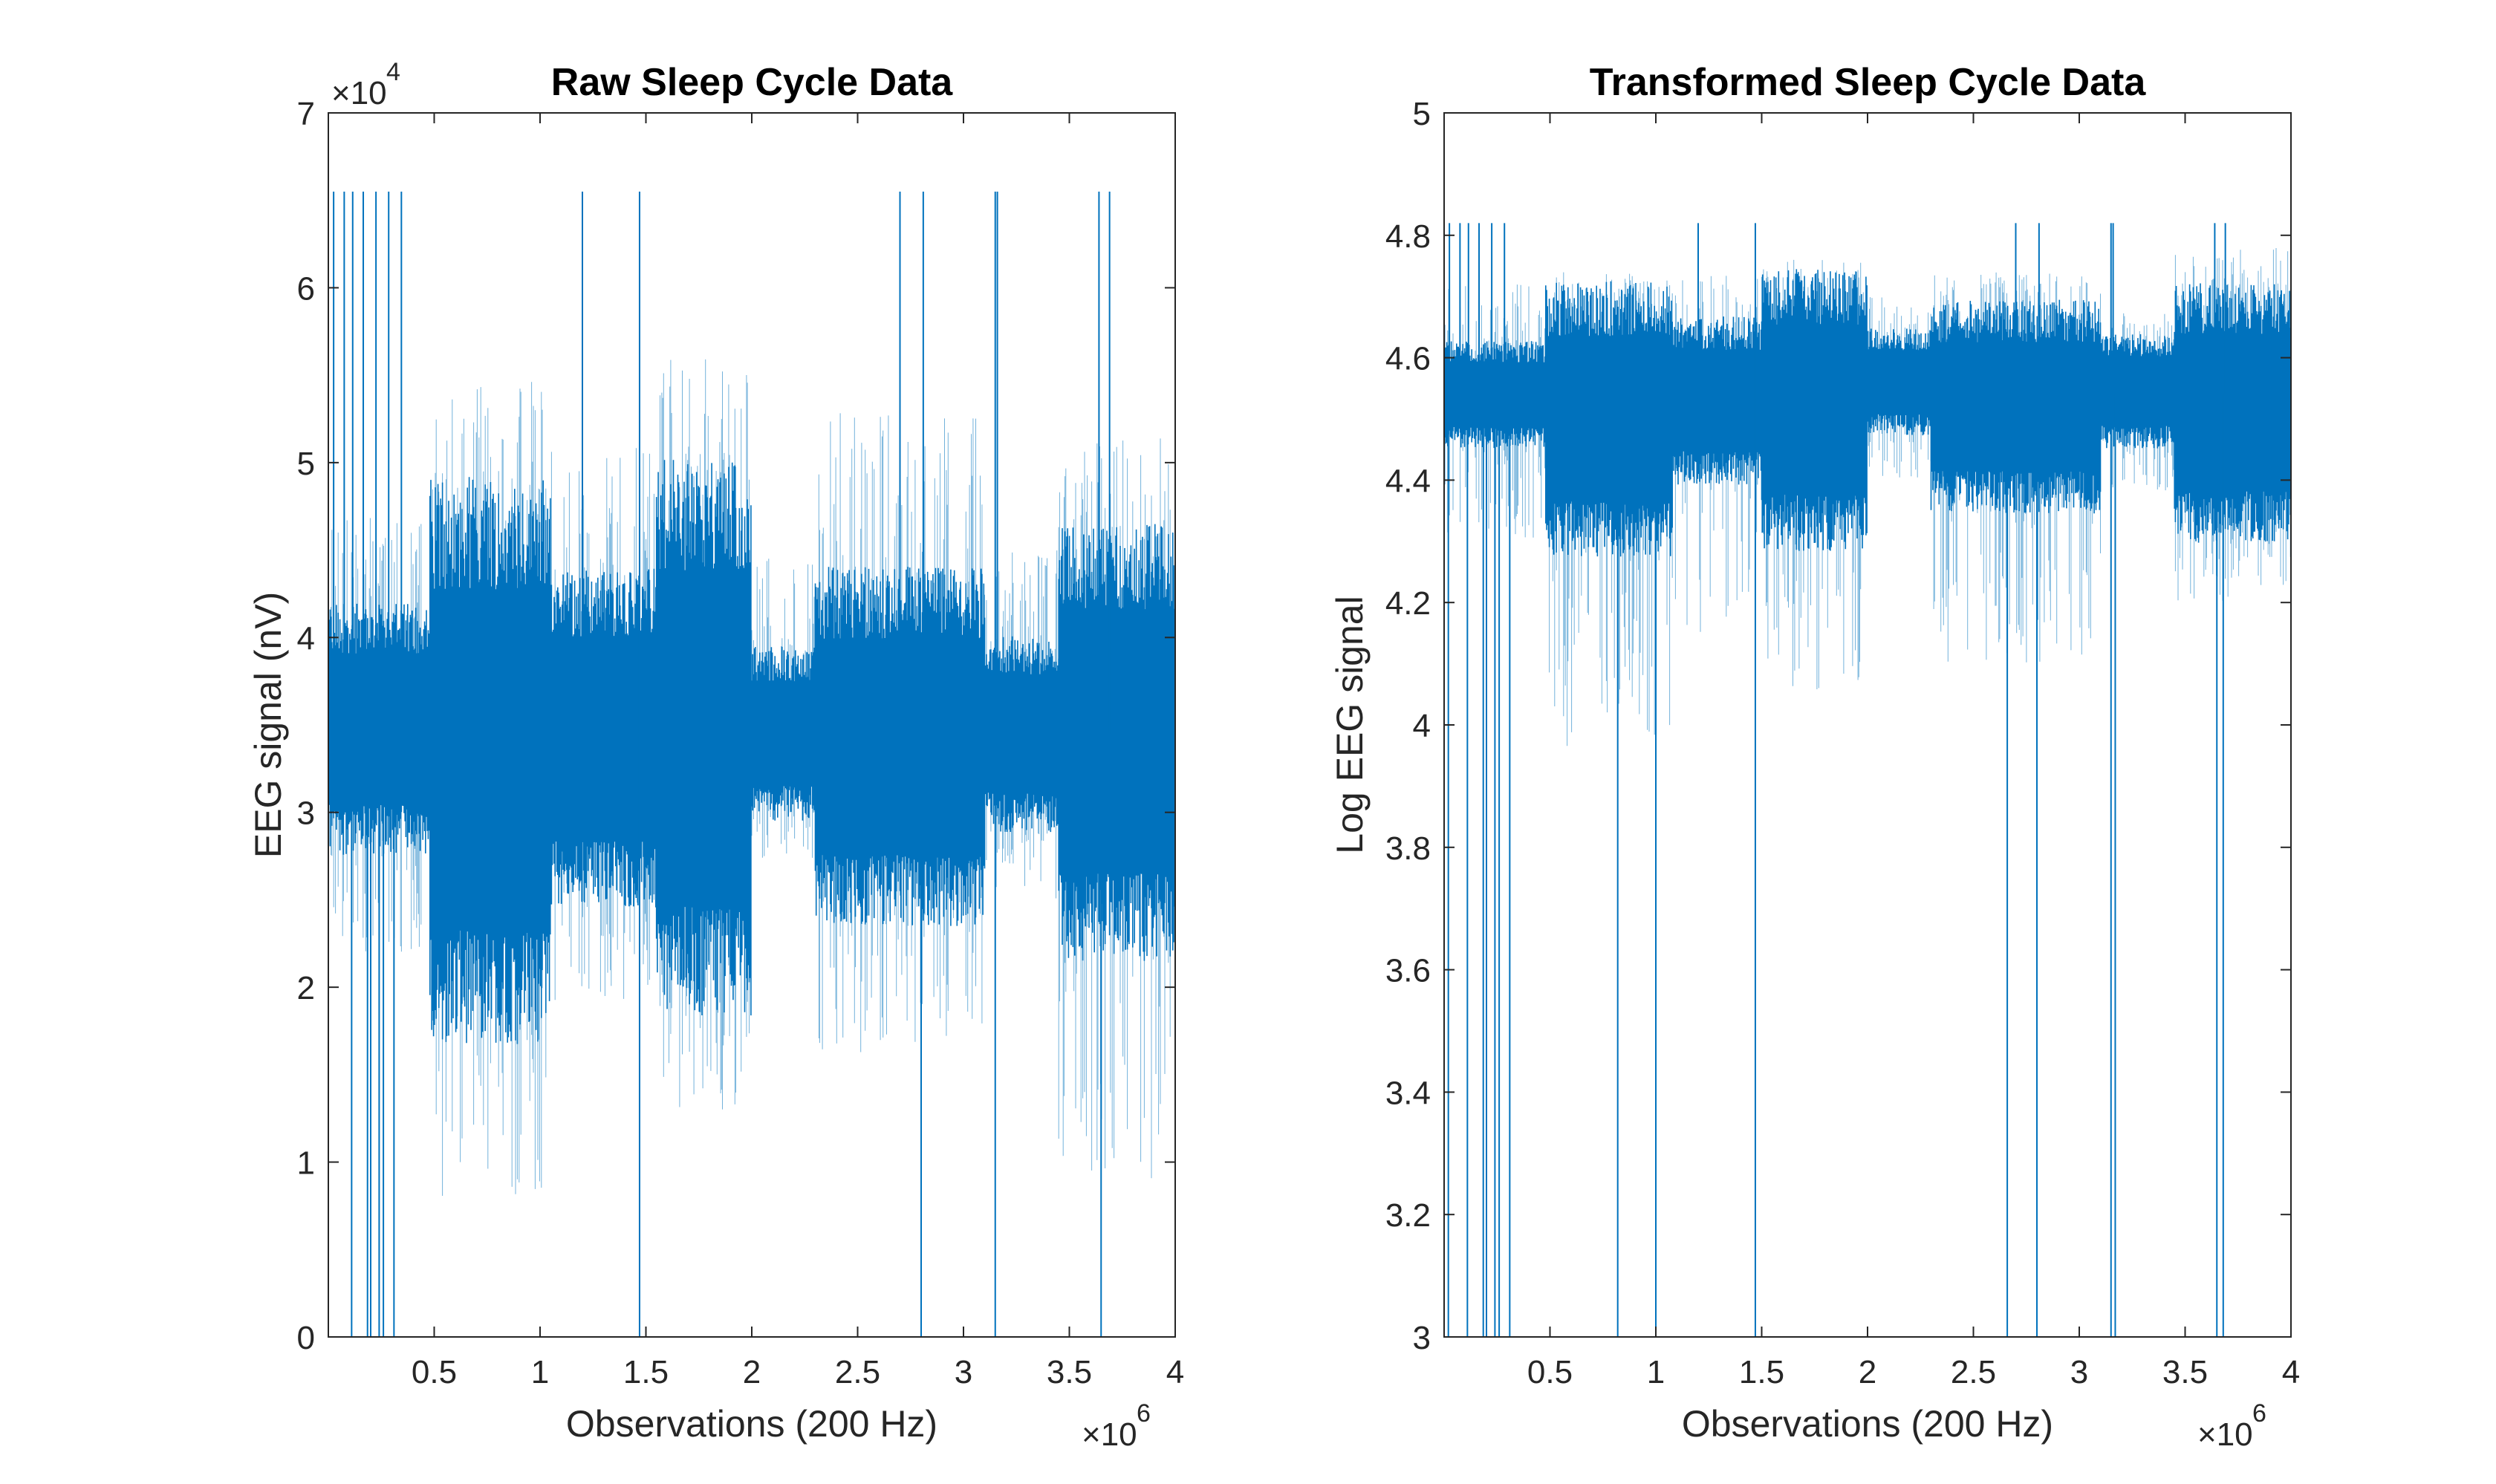 Image resolution: width=2496 pixels, height=1484 pixels. Describe the element at coordinates (306, 988) in the screenshot. I see `y-tick-label: 2` at that location.